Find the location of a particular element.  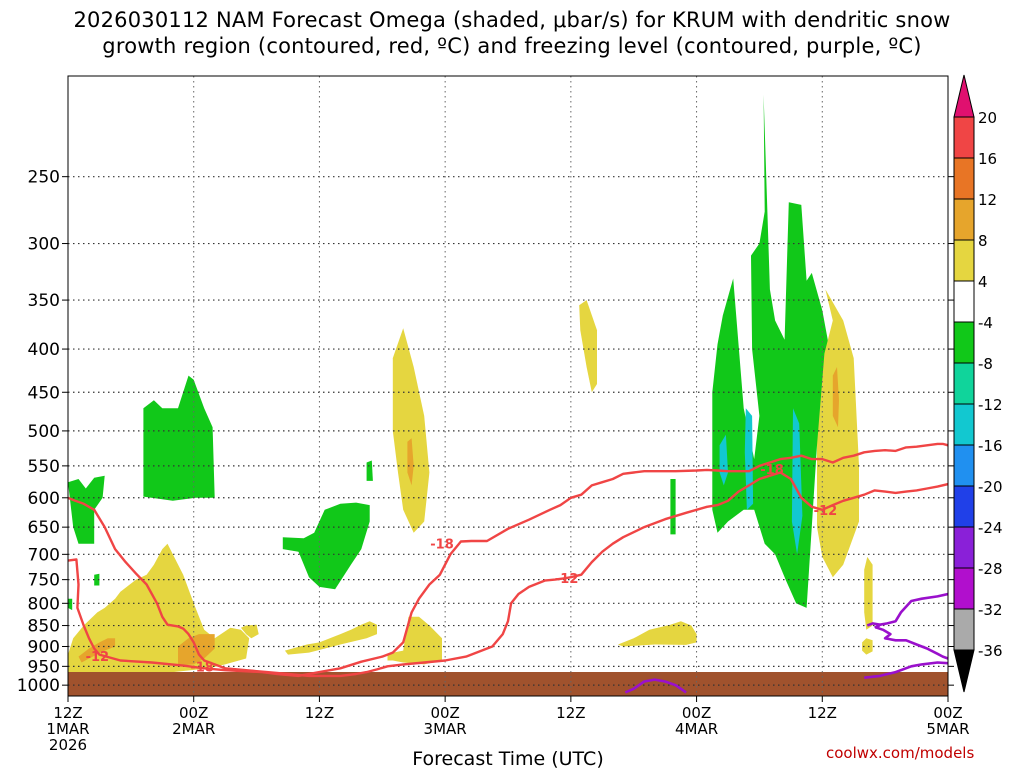

y-tick-label: 400 is located at coordinates (44, 350).